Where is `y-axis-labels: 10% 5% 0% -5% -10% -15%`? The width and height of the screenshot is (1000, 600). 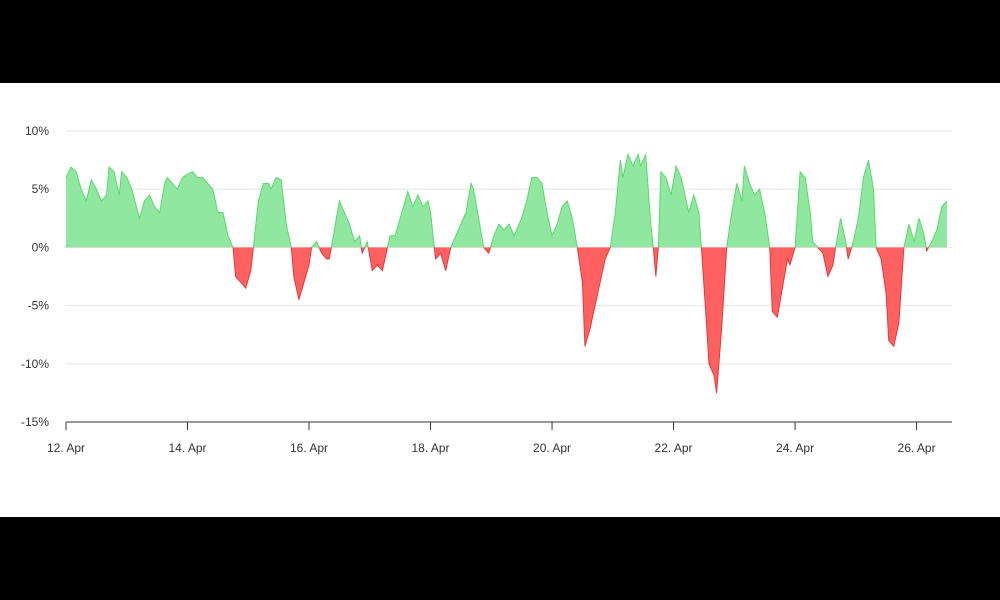
y-axis-labels: 10% 5% 0% -5% -10% -15% is located at coordinates (35, 276).